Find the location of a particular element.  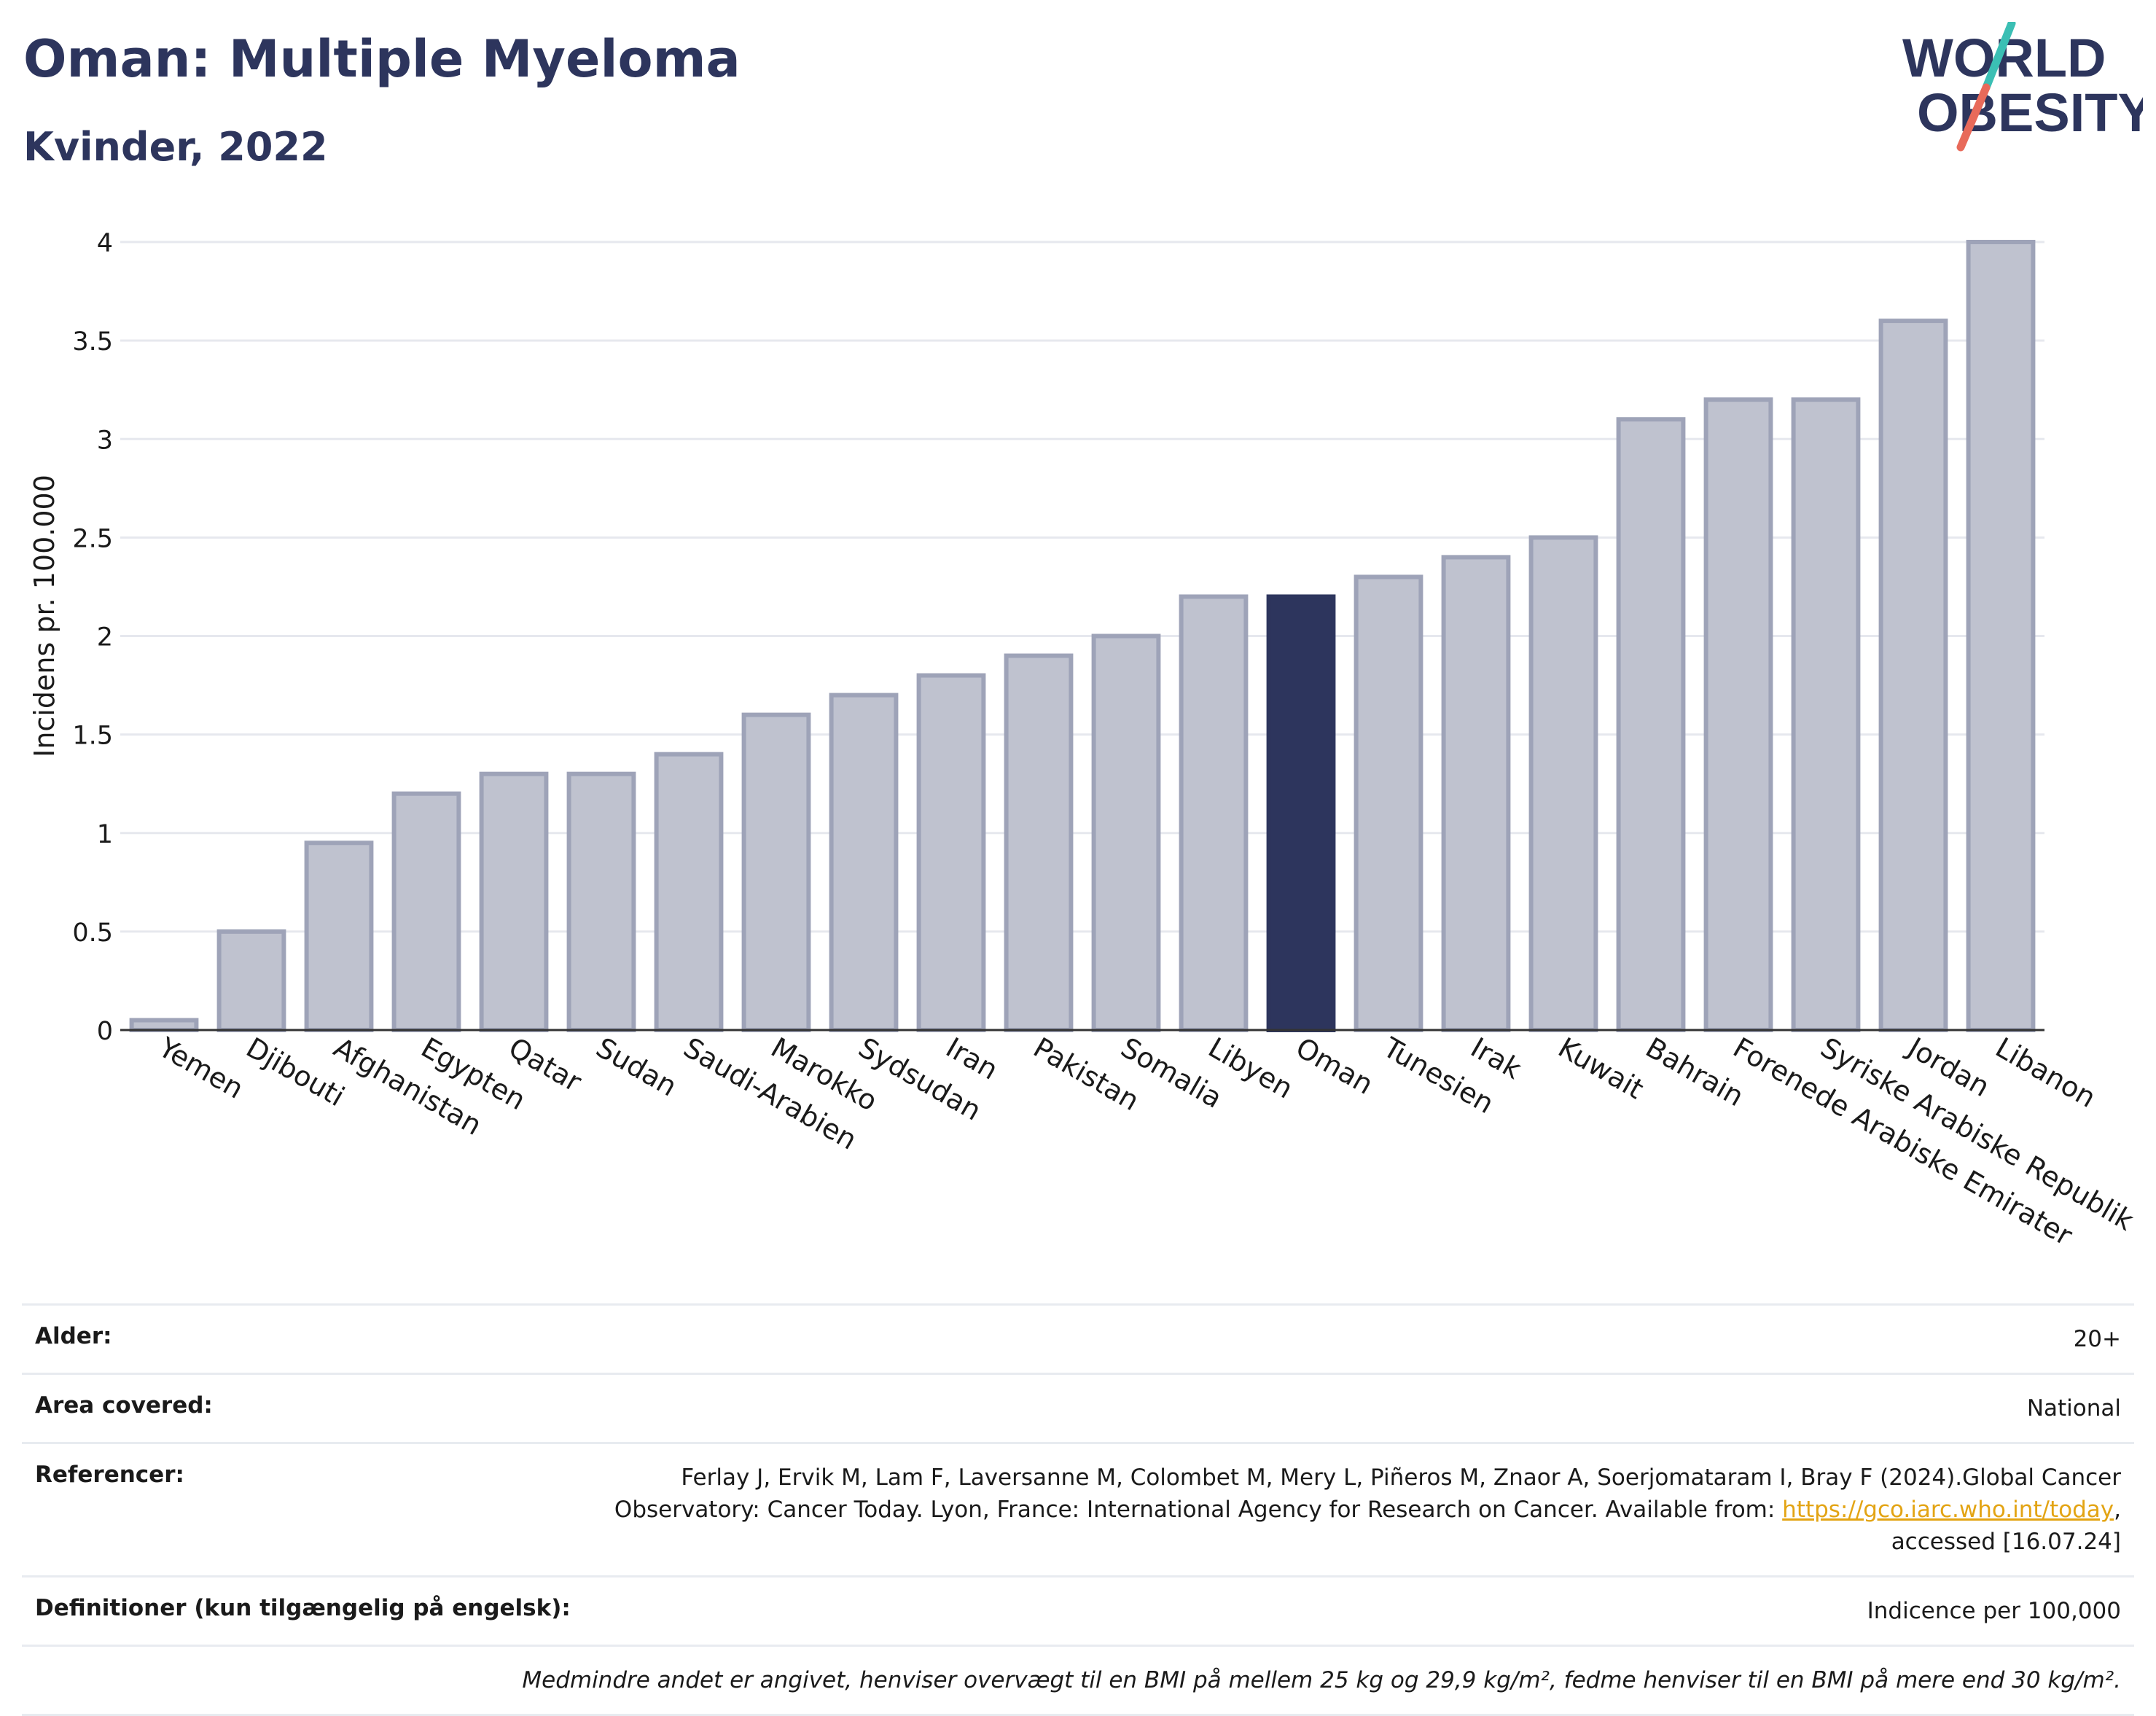

y-tick-label: 0.5 is located at coordinates (93, 933).